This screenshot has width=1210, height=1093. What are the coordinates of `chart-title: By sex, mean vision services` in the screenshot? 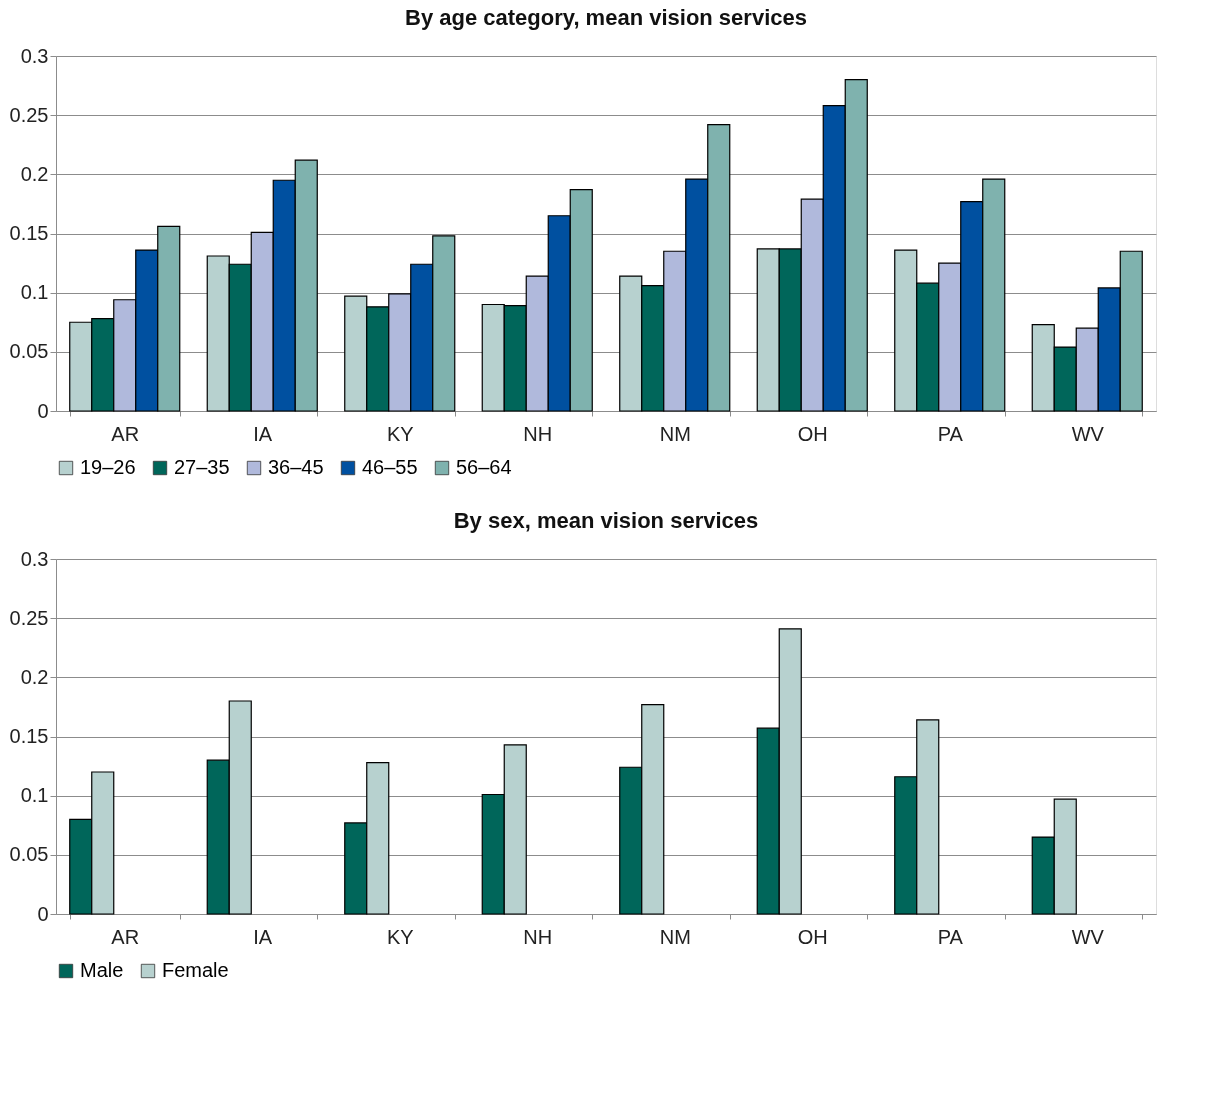 It's located at (606, 520).